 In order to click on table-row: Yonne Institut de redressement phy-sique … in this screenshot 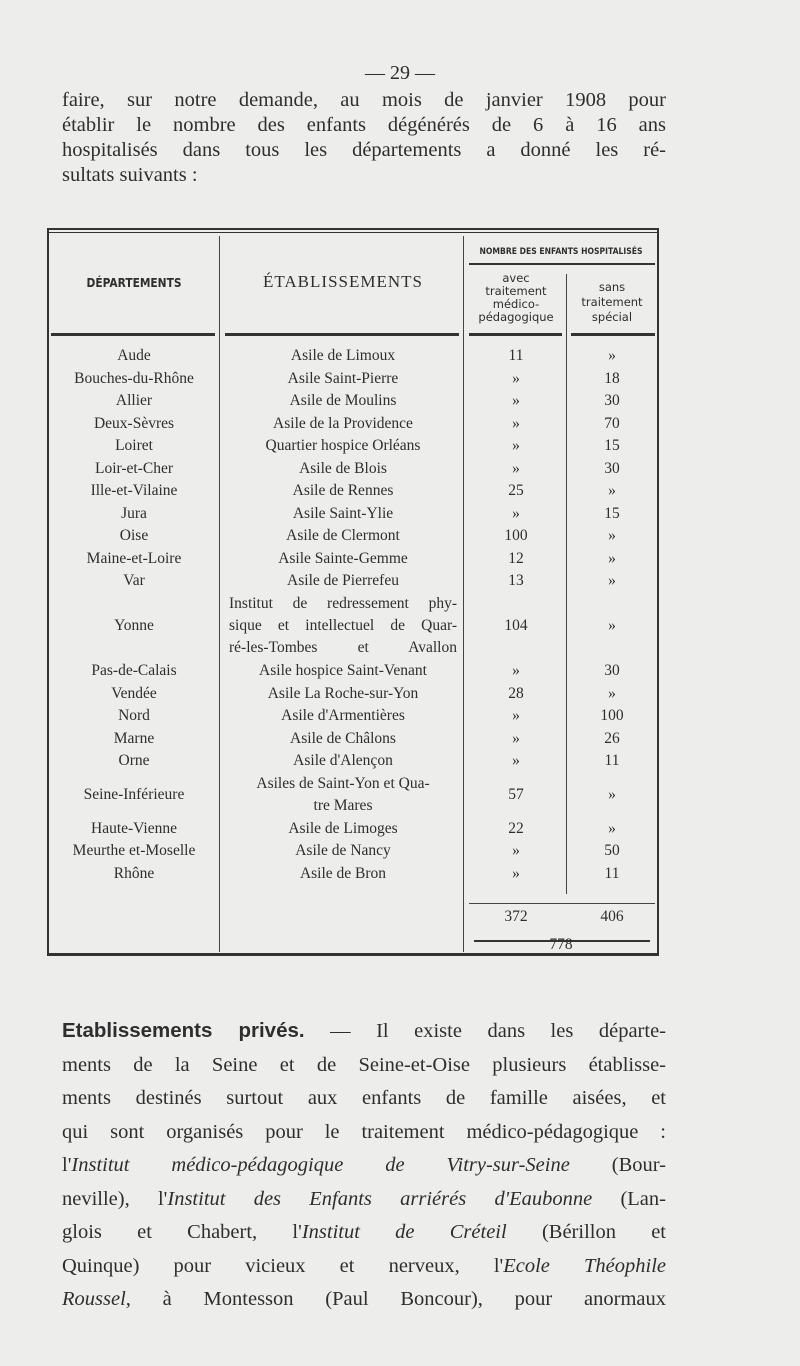, I will do `click(353, 627)`.